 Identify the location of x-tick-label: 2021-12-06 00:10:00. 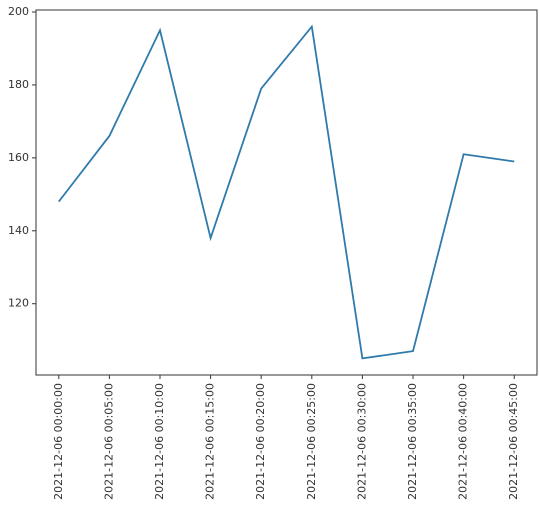
(159, 441).